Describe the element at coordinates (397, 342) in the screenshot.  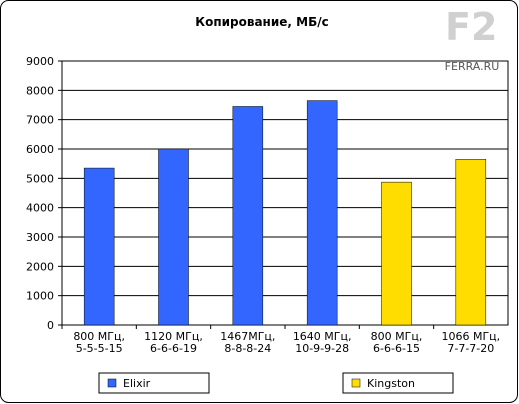
I see `x-tick-label: 800 МГц, 6-6-6-15` at that location.